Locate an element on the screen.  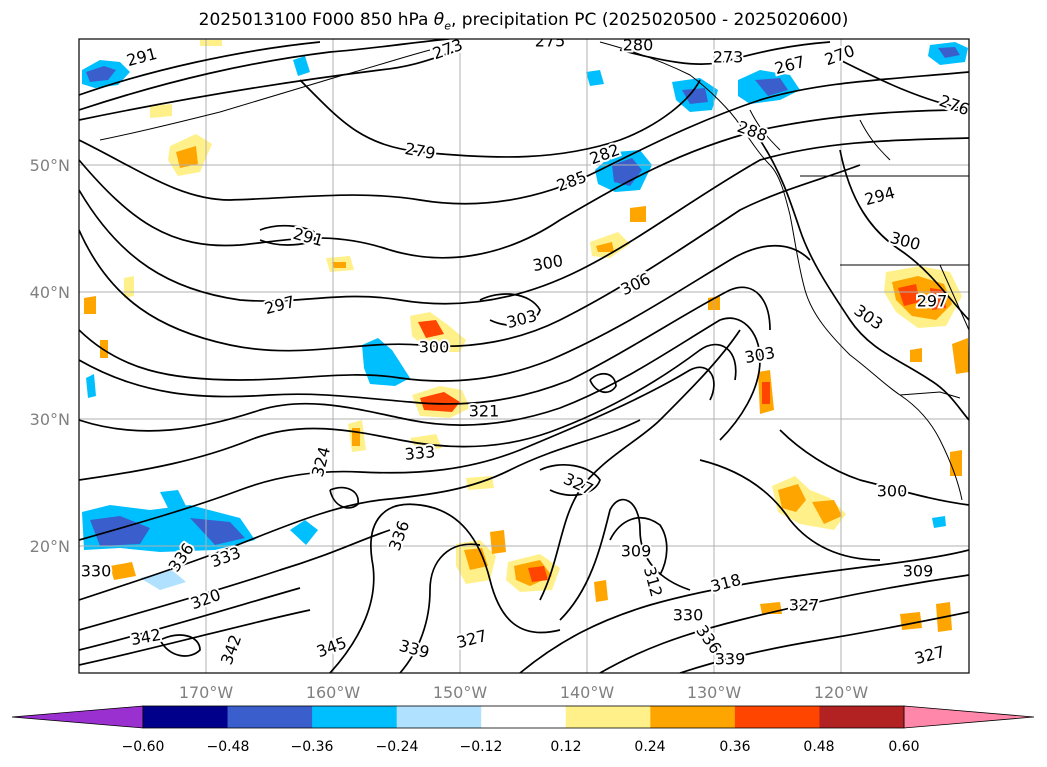
contour-label-halo: 339 is located at coordinates (730, 659).